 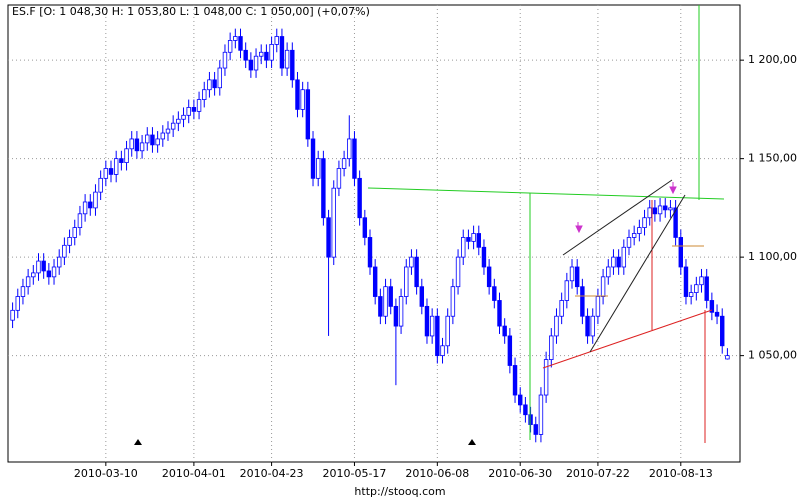 What do you see at coordinates (637, 273) in the screenshot?
I see `trend-line` at bounding box center [637, 273].